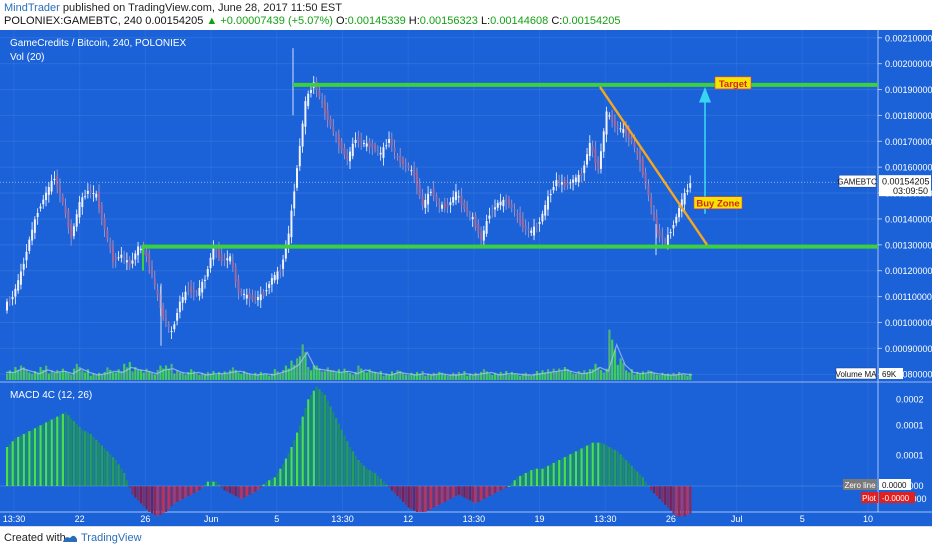 The width and height of the screenshot is (932, 551). Describe the element at coordinates (111, 538) in the screenshot. I see `tradingview-brand-link: TradingView` at that location.